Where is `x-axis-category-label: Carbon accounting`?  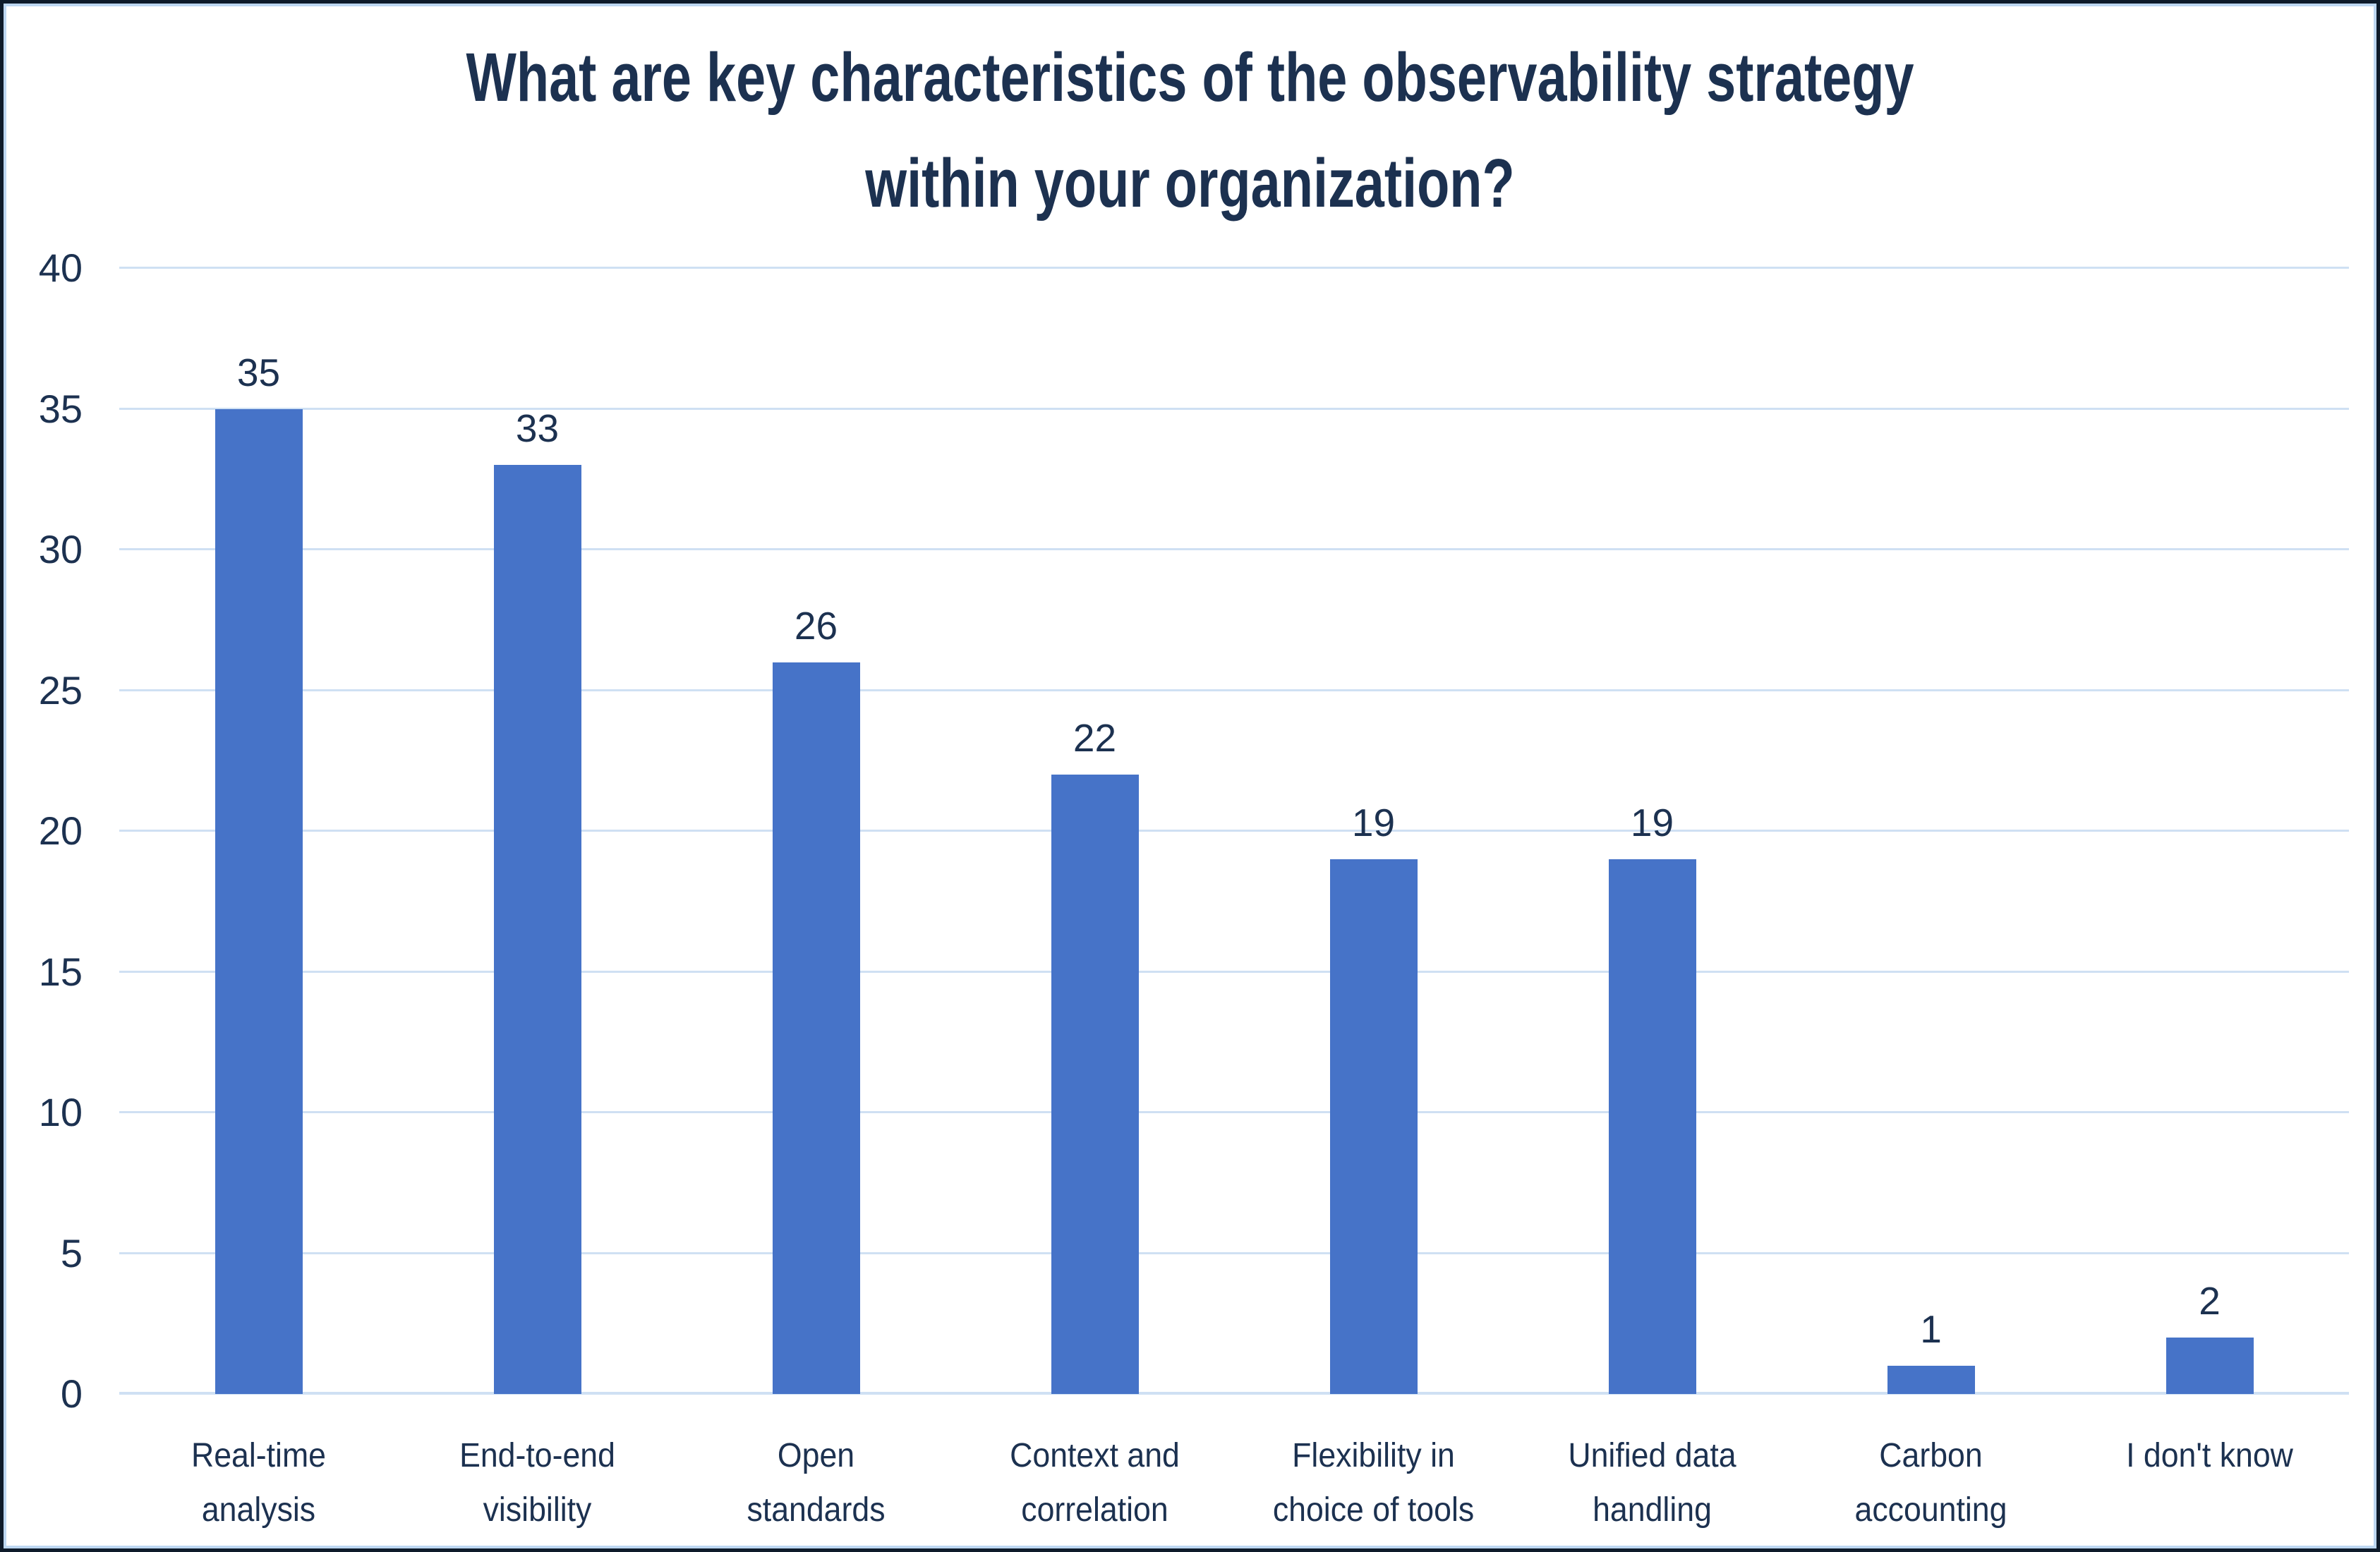 x-axis-category-label: Carbon accounting is located at coordinates (1931, 1483).